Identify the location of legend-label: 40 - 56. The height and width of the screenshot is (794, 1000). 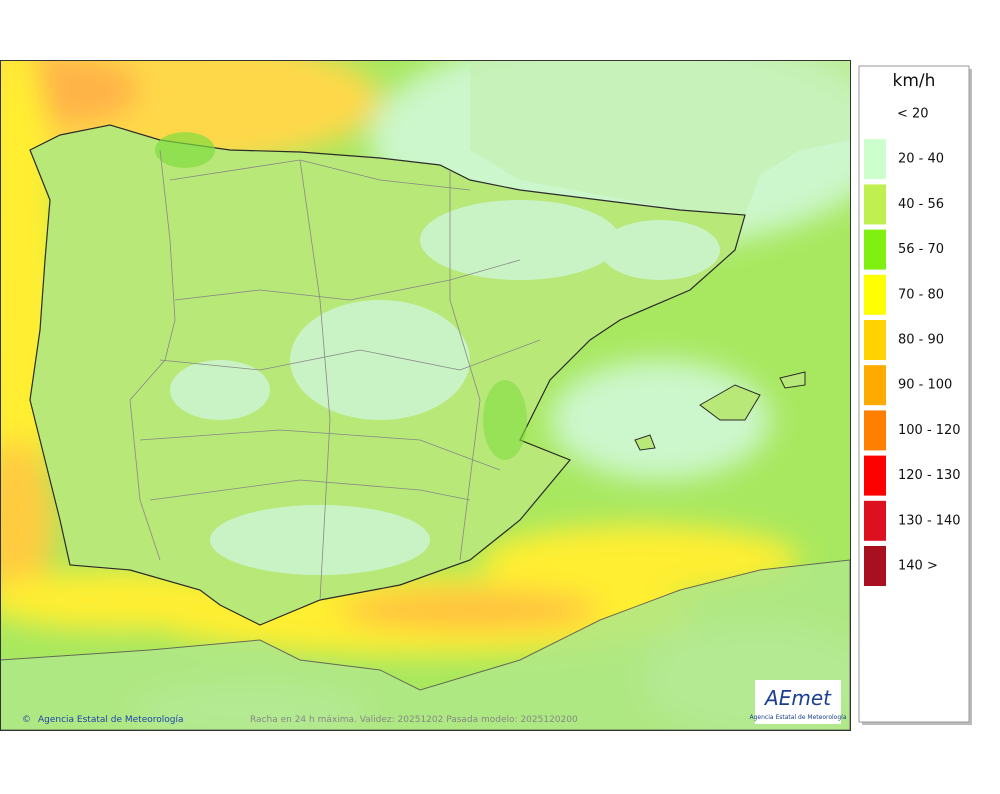
(921, 204).